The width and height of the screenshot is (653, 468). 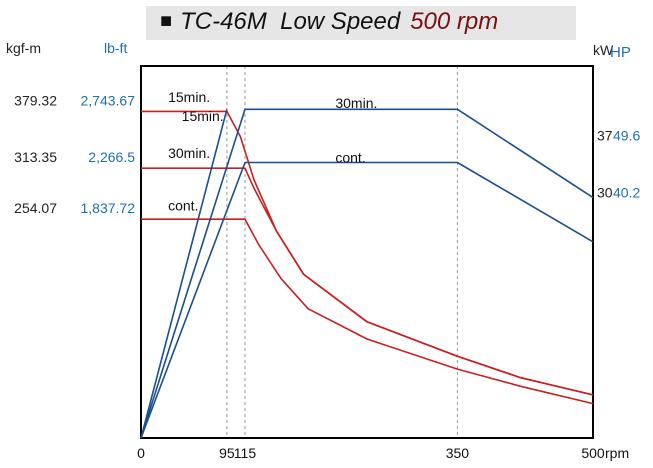 I want to click on x-tick-label-500: 500, so click(x=593, y=453).